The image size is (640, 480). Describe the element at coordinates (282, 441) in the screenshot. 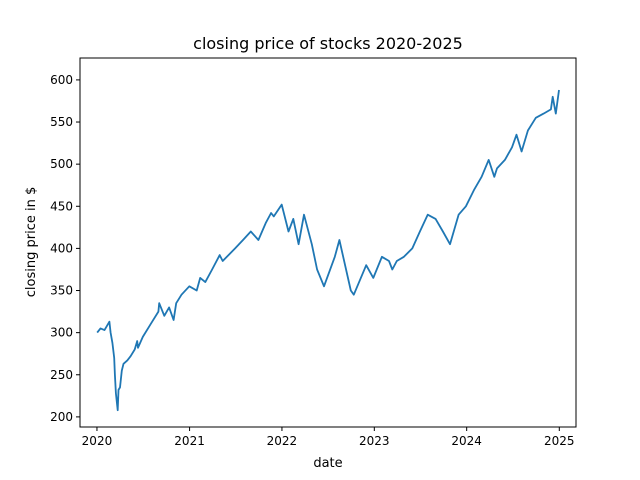

I see `x-tick-label: 2022` at that location.